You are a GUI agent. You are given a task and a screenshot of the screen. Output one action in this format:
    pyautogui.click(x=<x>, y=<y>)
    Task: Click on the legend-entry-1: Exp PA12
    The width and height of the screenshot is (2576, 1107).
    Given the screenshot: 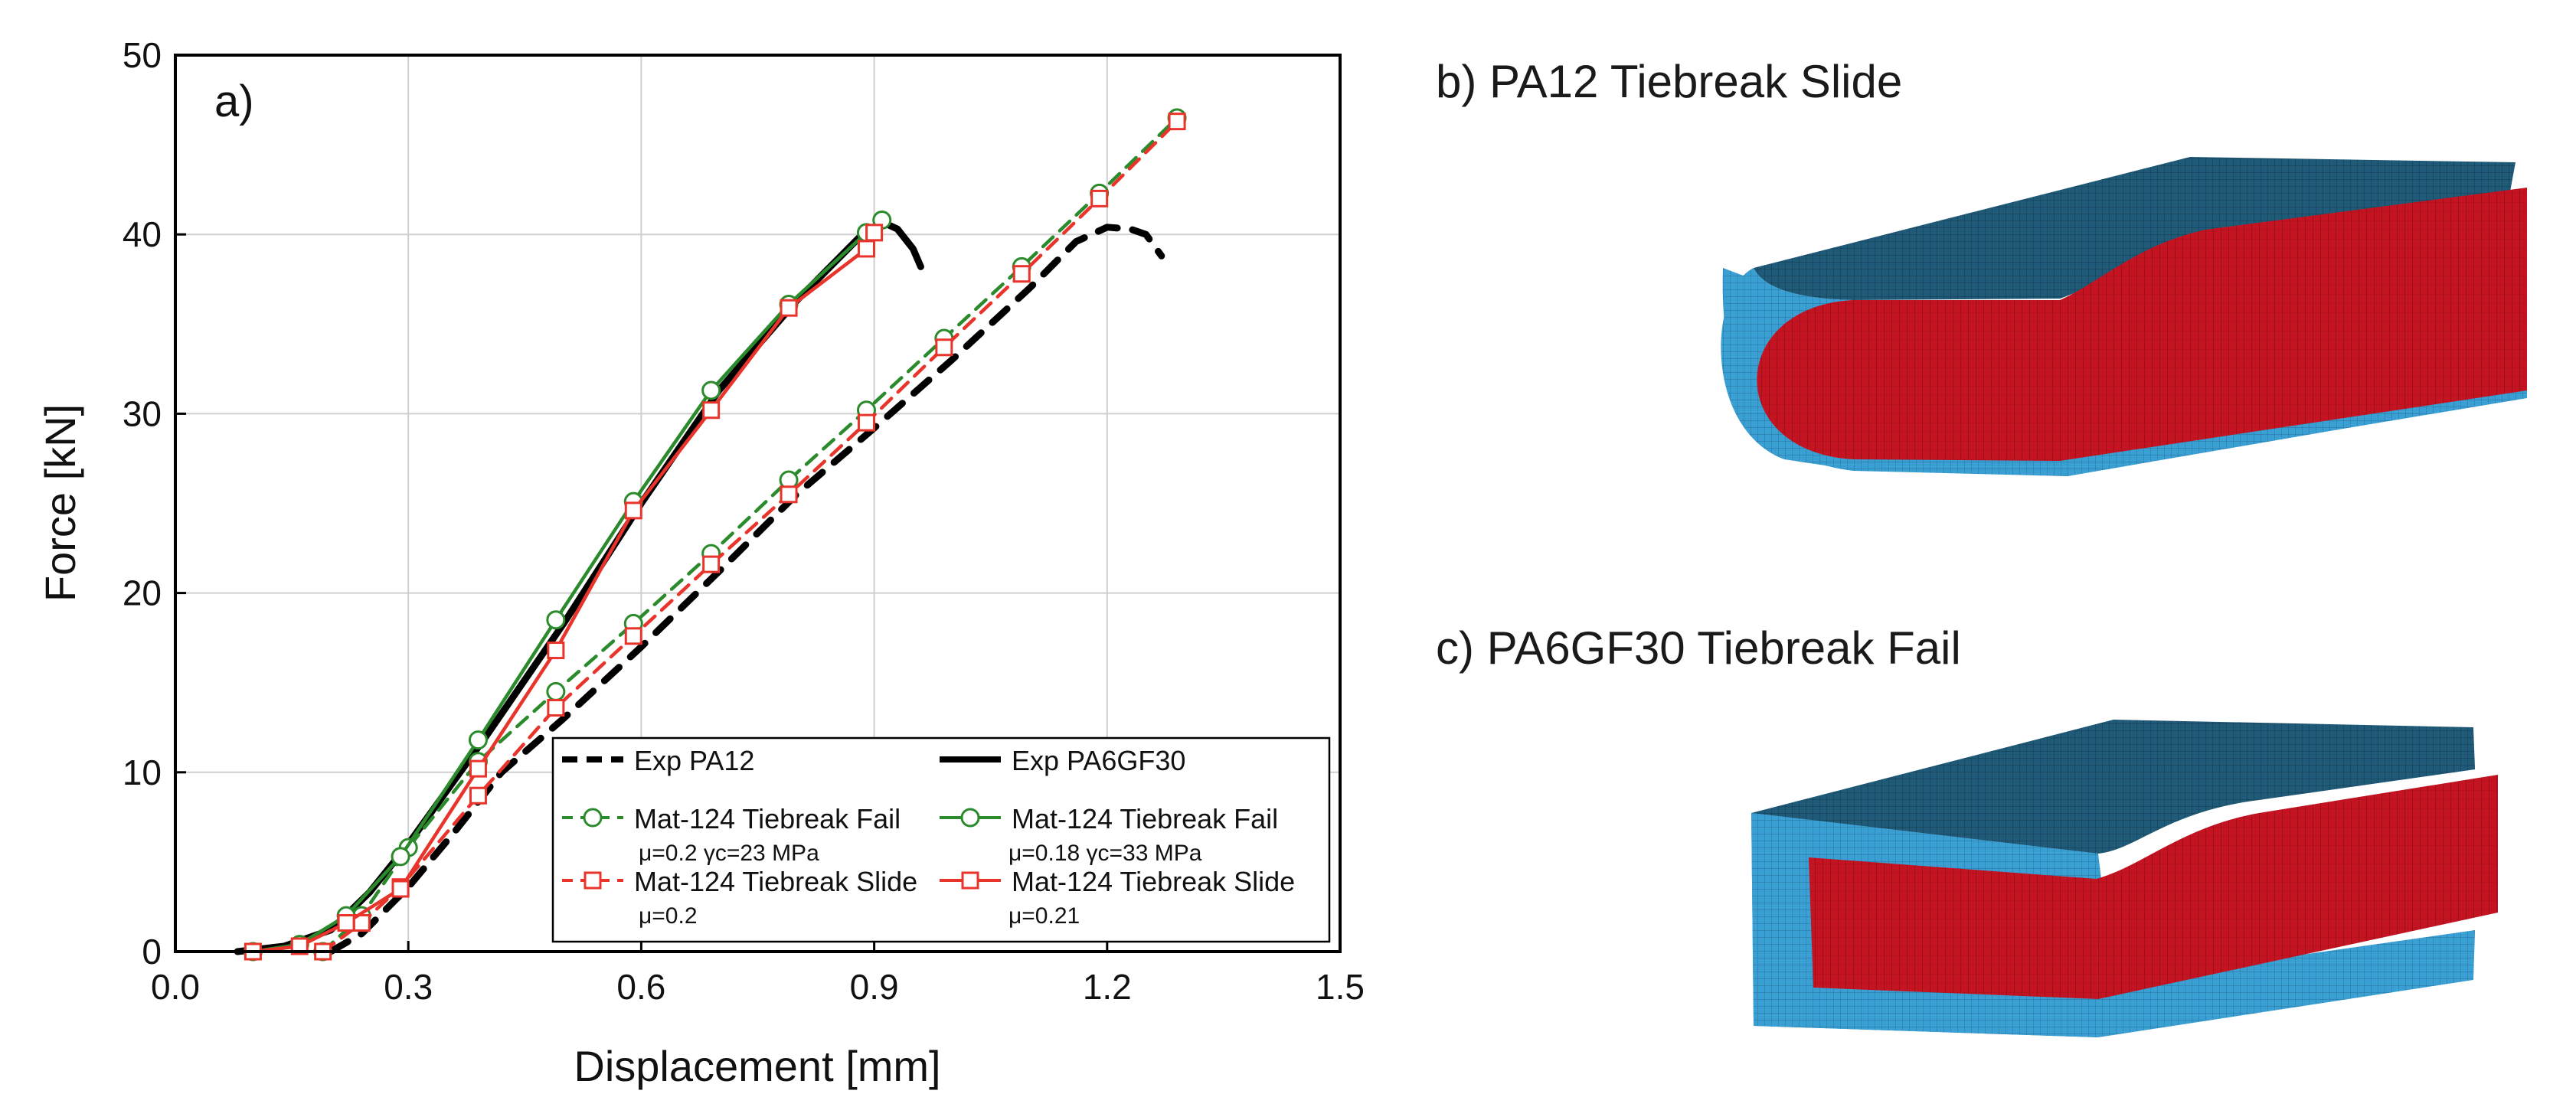 What is the action you would take?
    pyautogui.click(x=658, y=760)
    